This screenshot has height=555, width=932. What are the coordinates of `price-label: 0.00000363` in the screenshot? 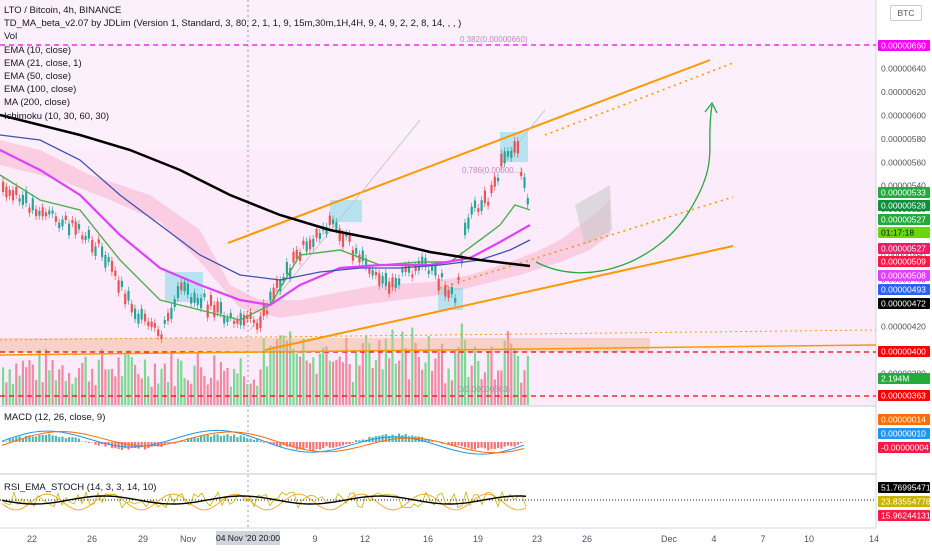 It's located at (904, 395).